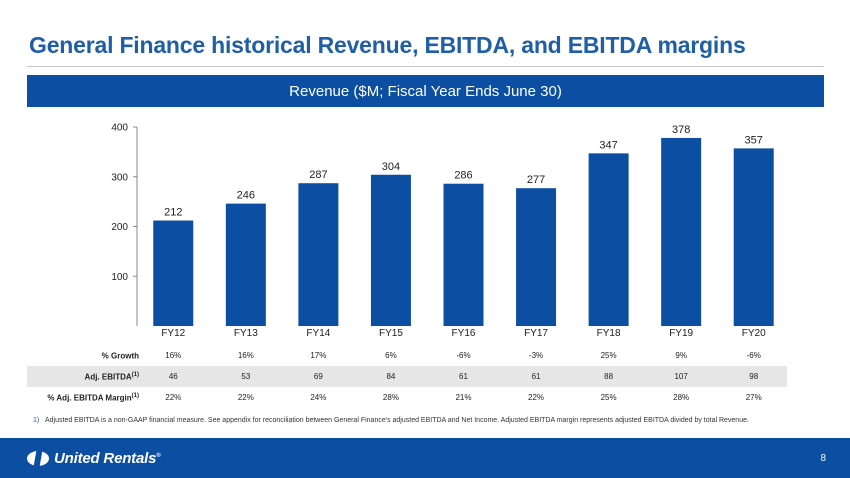  I want to click on stat-label: % Growth, so click(120, 356).